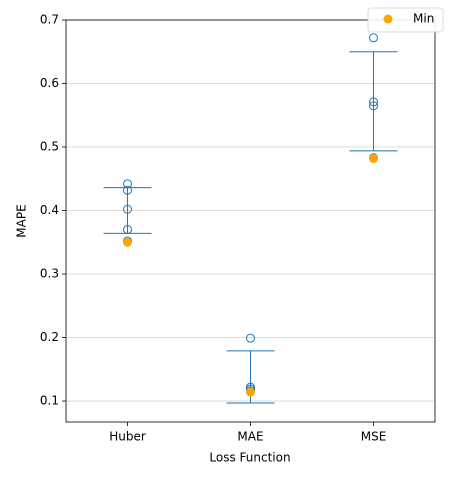 The image size is (450, 480). Describe the element at coordinates (49, 337) in the screenshot. I see `y-tick-label: 0.2` at that location.